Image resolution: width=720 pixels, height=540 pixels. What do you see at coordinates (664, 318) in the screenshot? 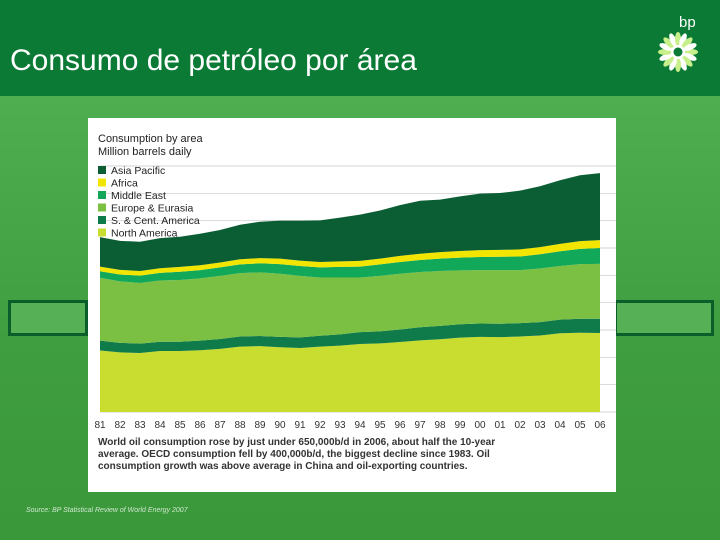
I see `decorative-box-right` at bounding box center [664, 318].